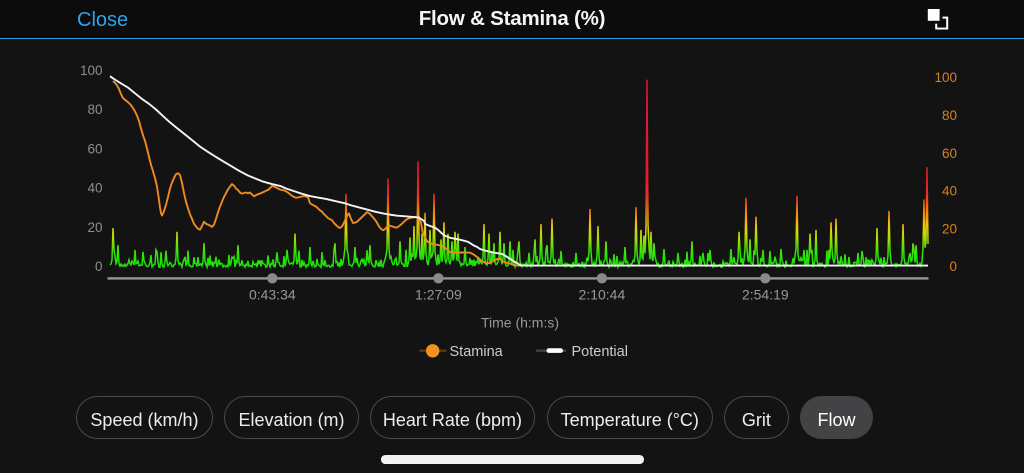  I want to click on svg-text: Time (h:m:s), so click(520, 323).